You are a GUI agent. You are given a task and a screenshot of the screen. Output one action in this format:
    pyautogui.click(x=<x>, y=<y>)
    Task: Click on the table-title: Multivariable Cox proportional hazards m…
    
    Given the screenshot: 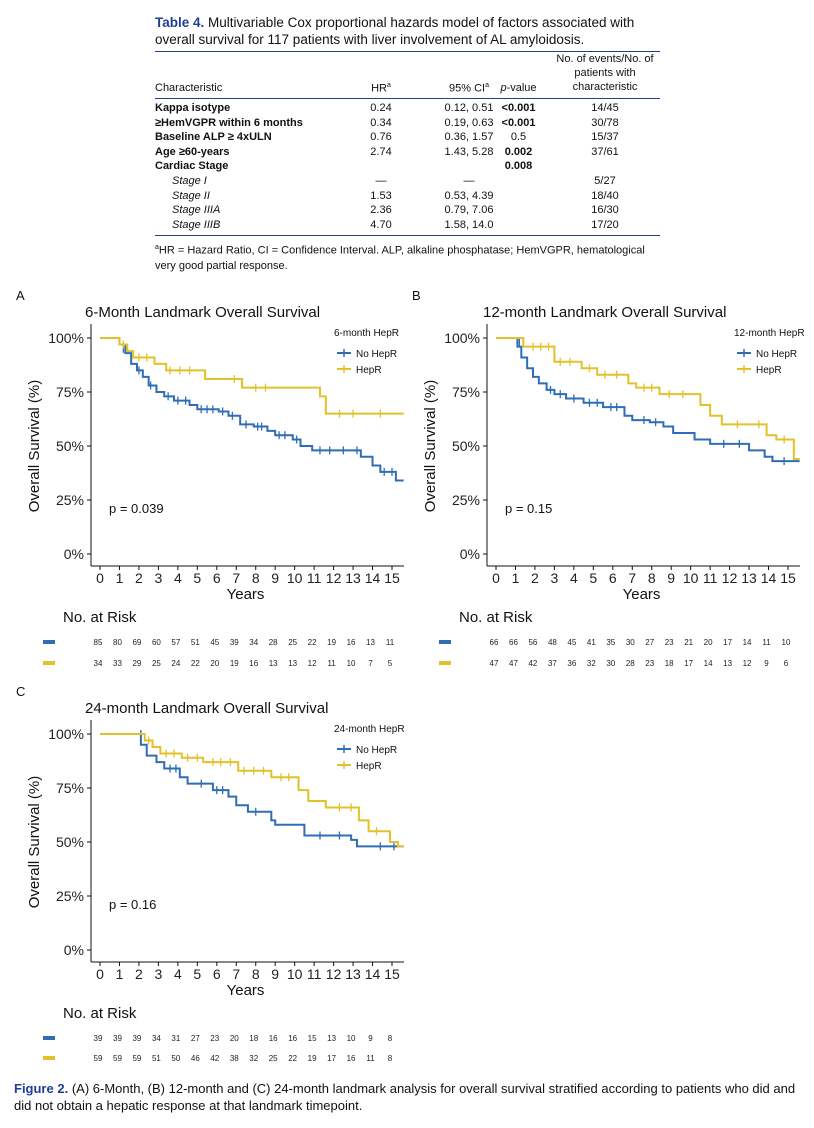 What is the action you would take?
    pyautogui.click(x=395, y=31)
    